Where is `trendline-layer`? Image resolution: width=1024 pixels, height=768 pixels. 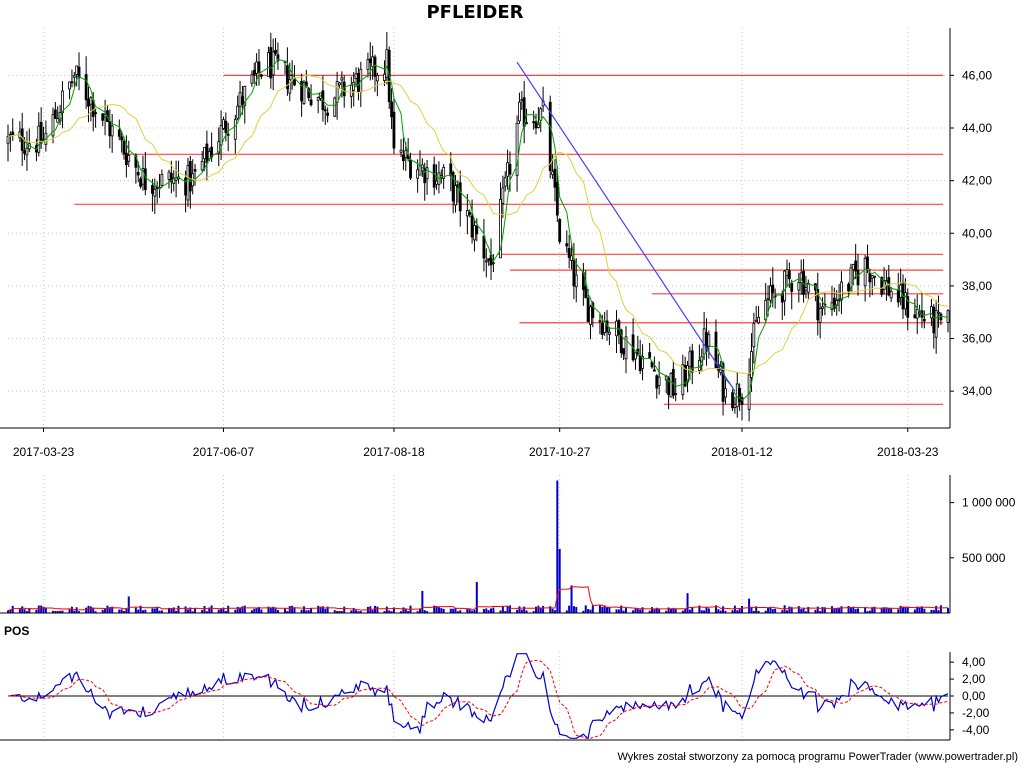 trendline-layer is located at coordinates (626, 226).